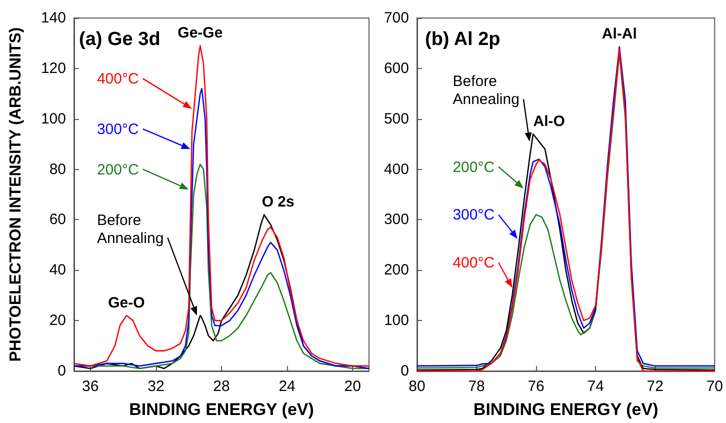 This screenshot has height=423, width=726. Describe the element at coordinates (462, 39) in the screenshot. I see `text: (b) Al 2p` at that location.